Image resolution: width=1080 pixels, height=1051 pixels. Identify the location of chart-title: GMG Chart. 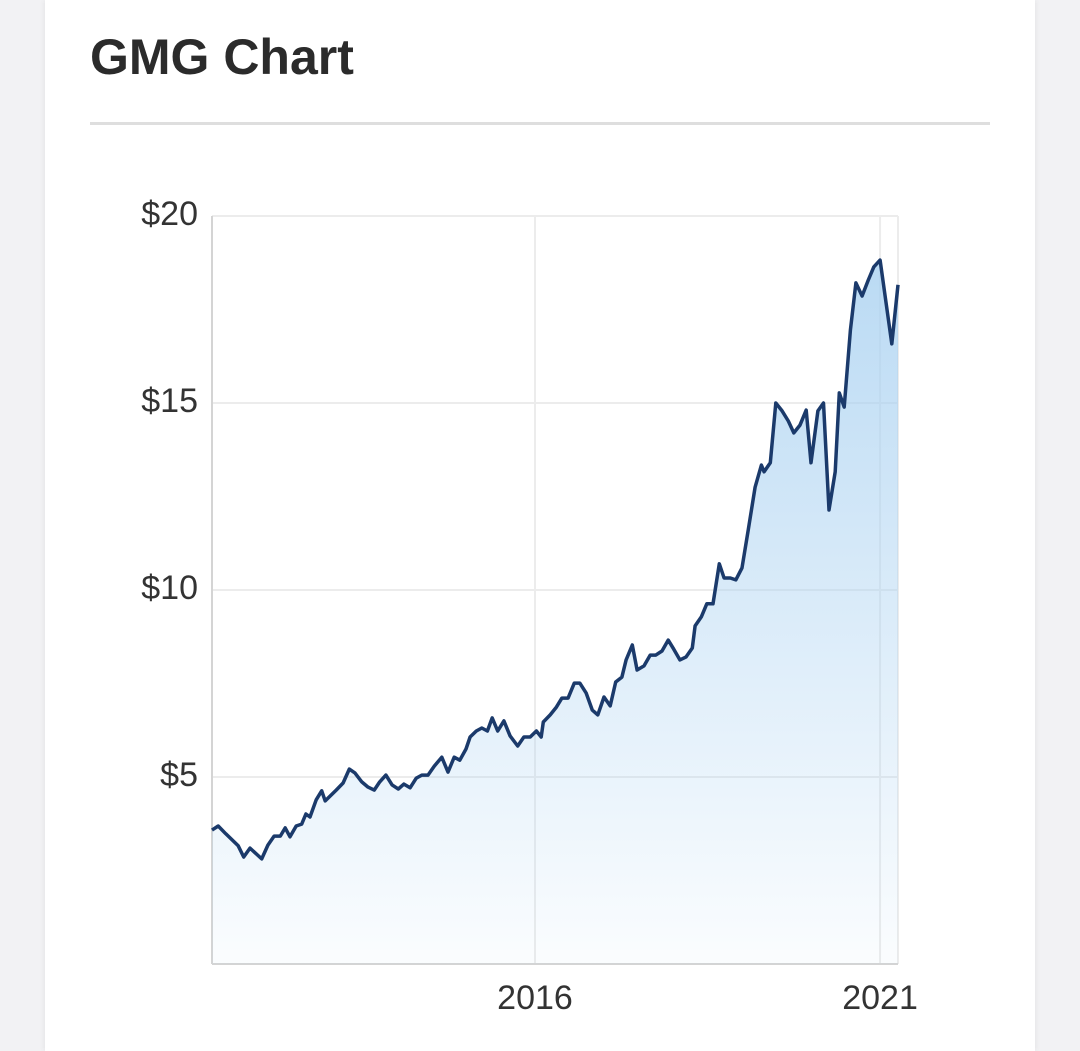
(222, 57).